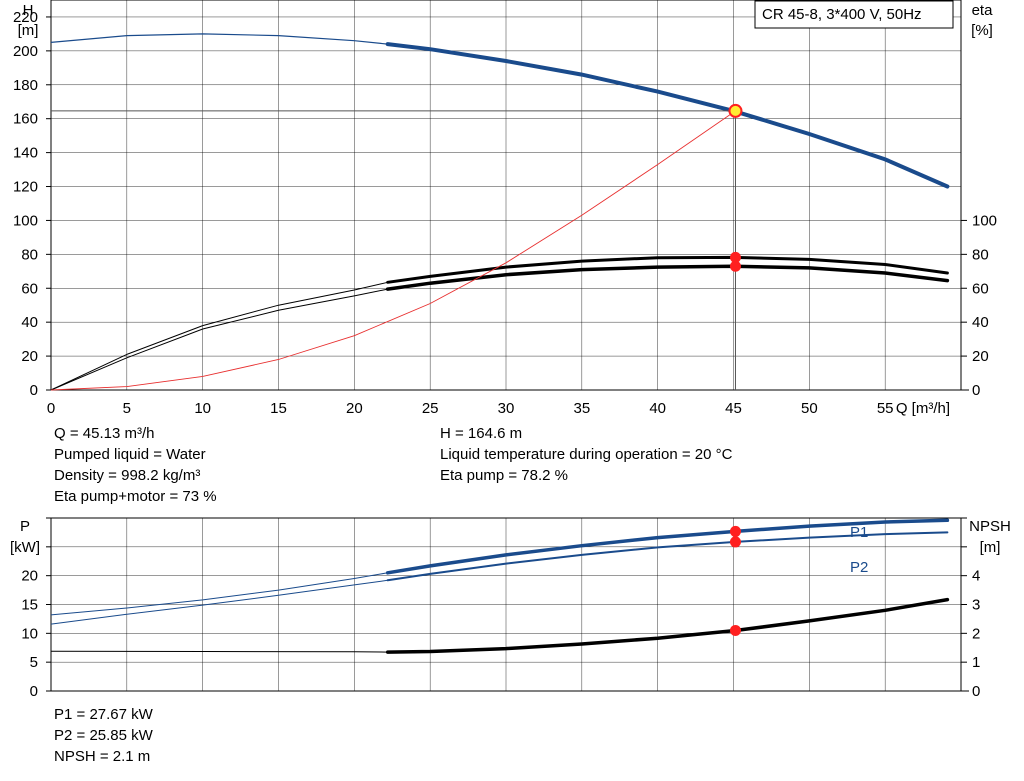  What do you see at coordinates (984, 220) in the screenshot?
I see `eta-tick-label: 100` at bounding box center [984, 220].